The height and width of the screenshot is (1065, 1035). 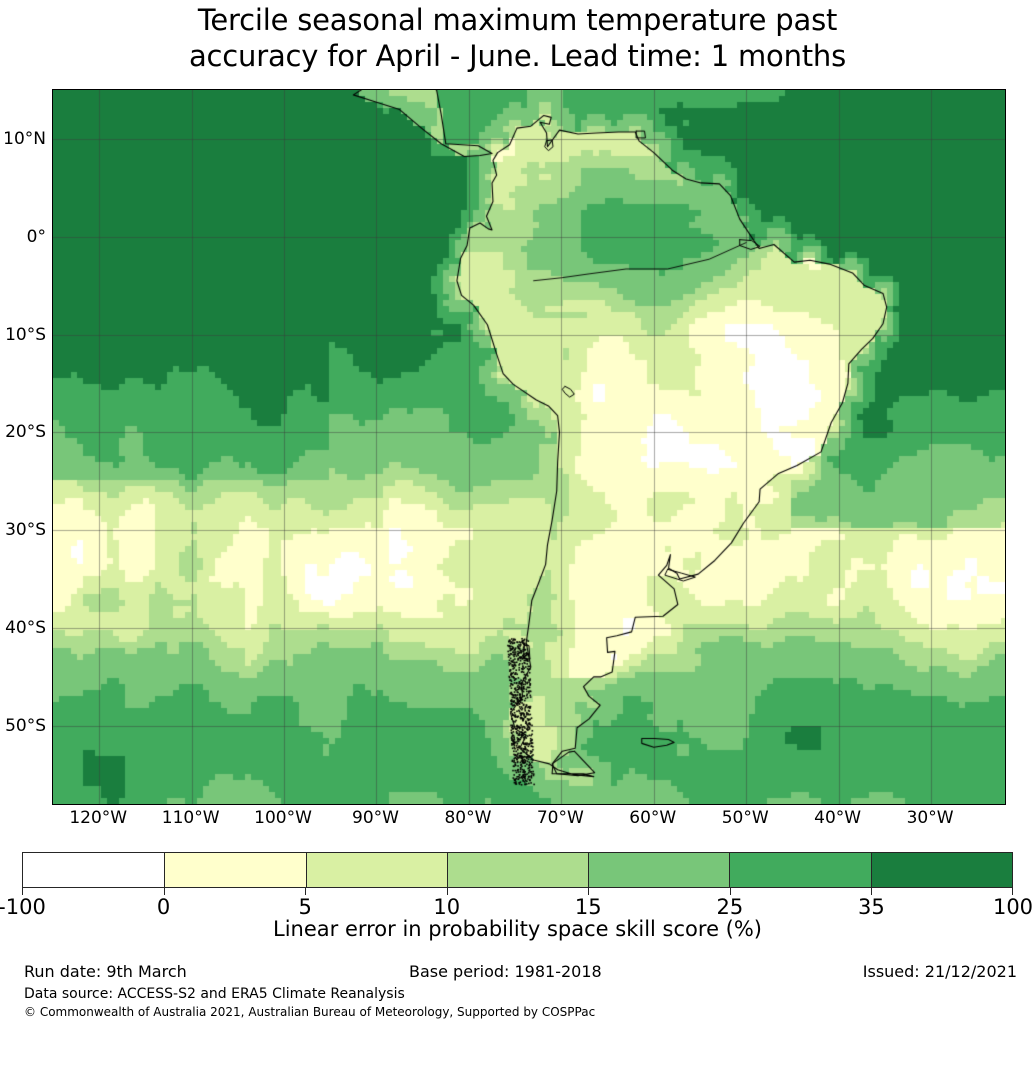 What do you see at coordinates (305, 907) in the screenshot?
I see `colorbar-tick-label-2: 5` at bounding box center [305, 907].